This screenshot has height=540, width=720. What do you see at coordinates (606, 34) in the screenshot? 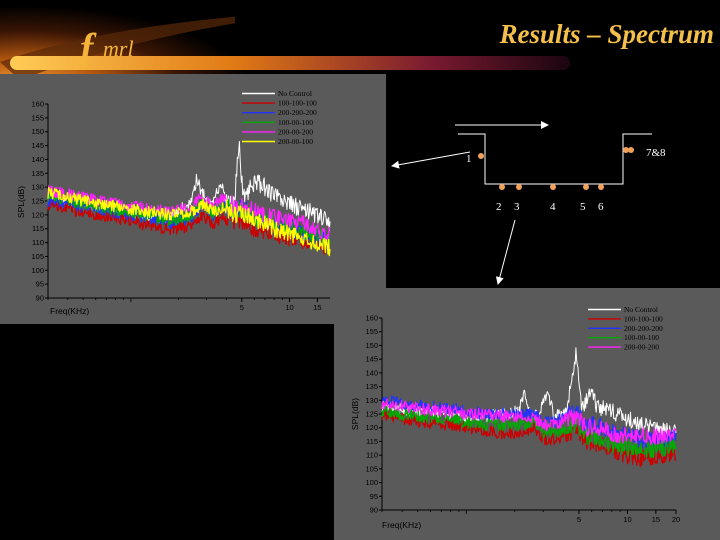
I see `slide-title: Results – Spectrum` at bounding box center [606, 34].